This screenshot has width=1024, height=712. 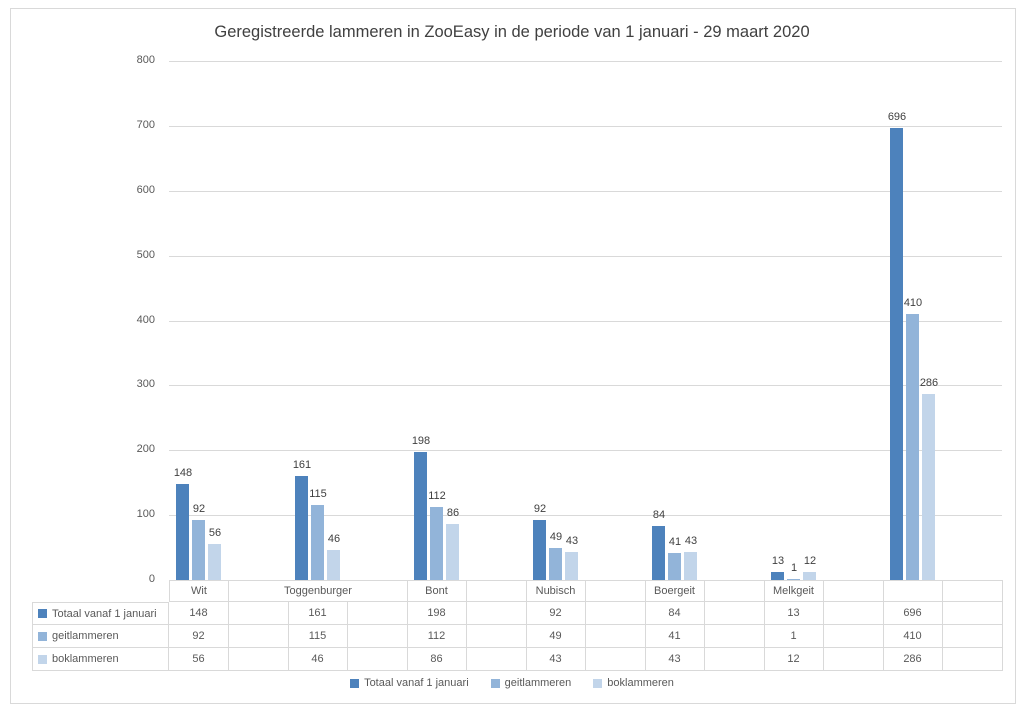 What do you see at coordinates (913, 613) in the screenshot?
I see `table-value-cell: 696` at bounding box center [913, 613].